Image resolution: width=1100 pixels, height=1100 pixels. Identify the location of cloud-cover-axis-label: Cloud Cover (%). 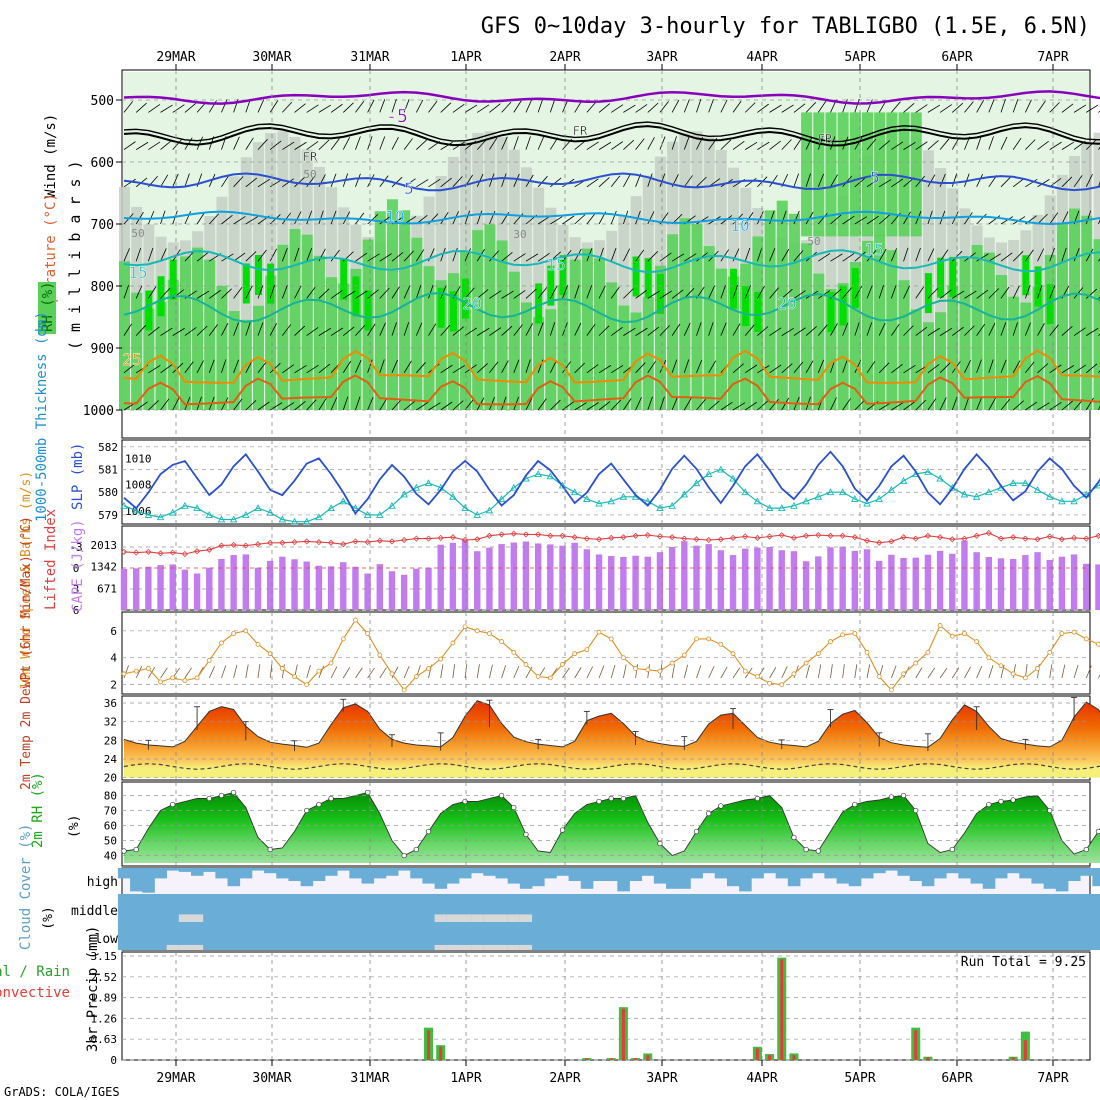
(26, 887).